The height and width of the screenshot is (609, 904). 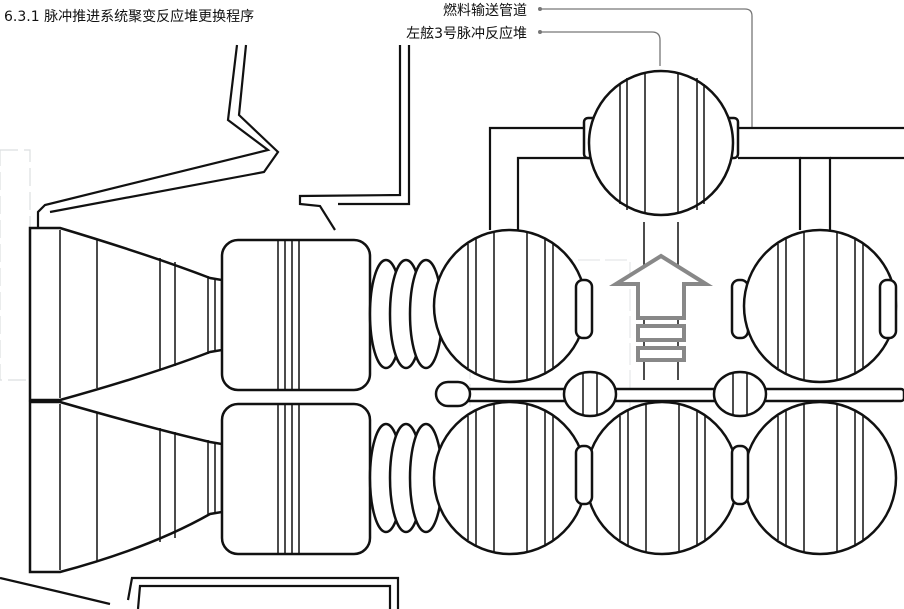 What do you see at coordinates (129, 16) in the screenshot?
I see `page-title: 6.3.1 脉冲推进系统聚变反应堆更换程序` at bounding box center [129, 16].